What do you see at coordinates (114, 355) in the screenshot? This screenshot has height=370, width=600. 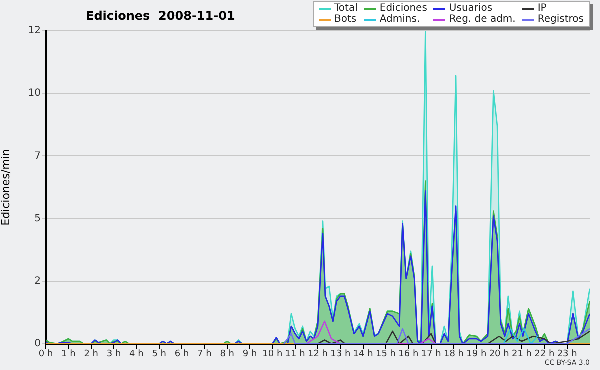 I see `x-tick-label: 3 h` at bounding box center [114, 355].